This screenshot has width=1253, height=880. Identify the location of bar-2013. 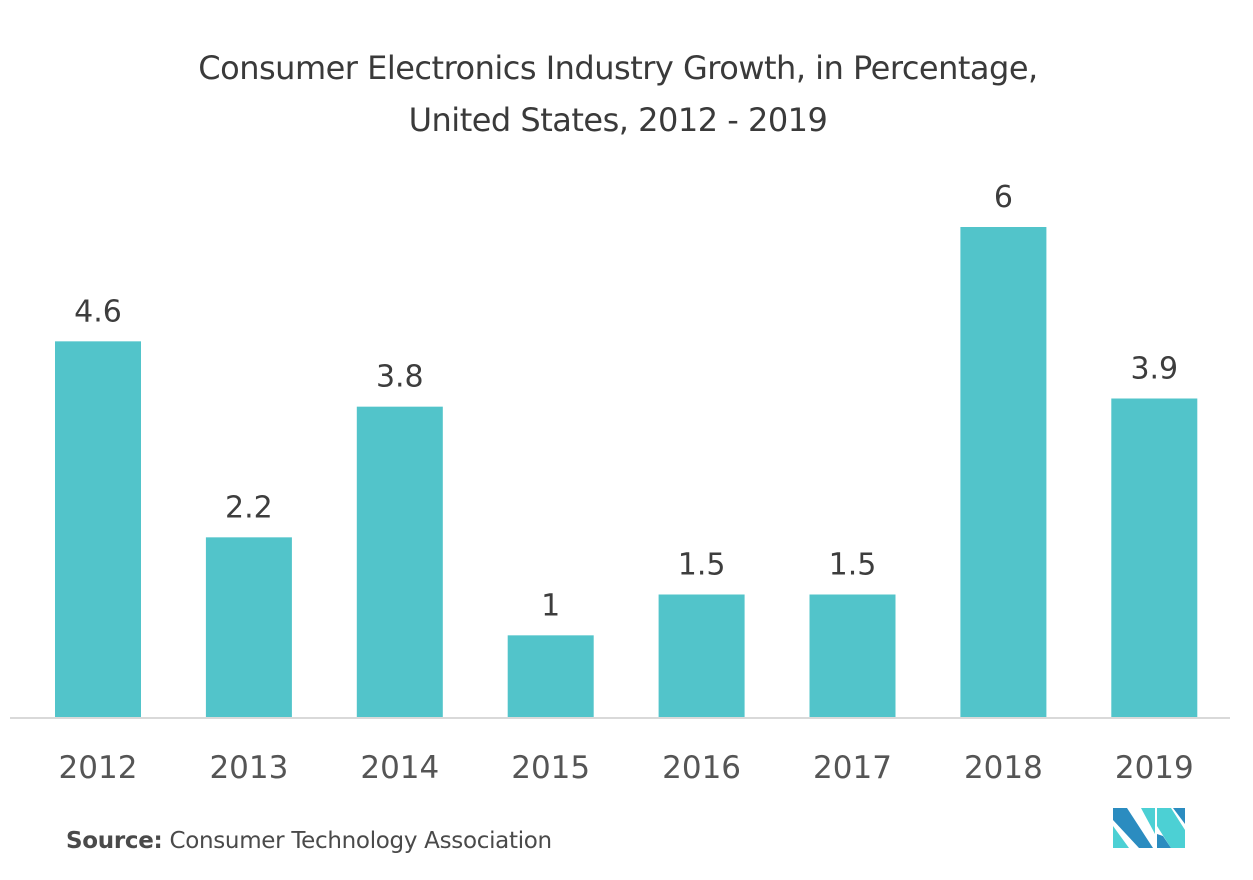
(248, 627).